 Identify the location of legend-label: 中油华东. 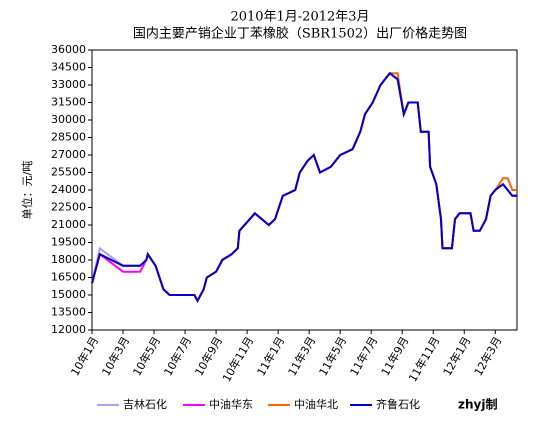
(231, 404).